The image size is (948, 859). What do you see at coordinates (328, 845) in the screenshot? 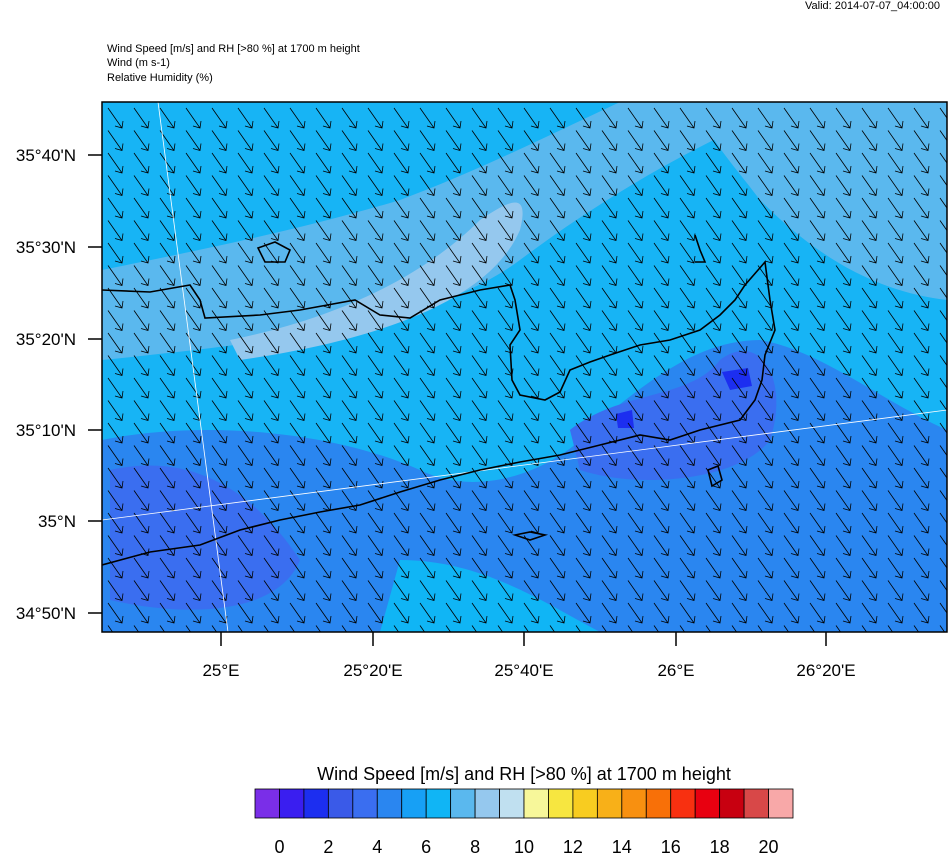
I see `colorbar-label: 2` at bounding box center [328, 845].